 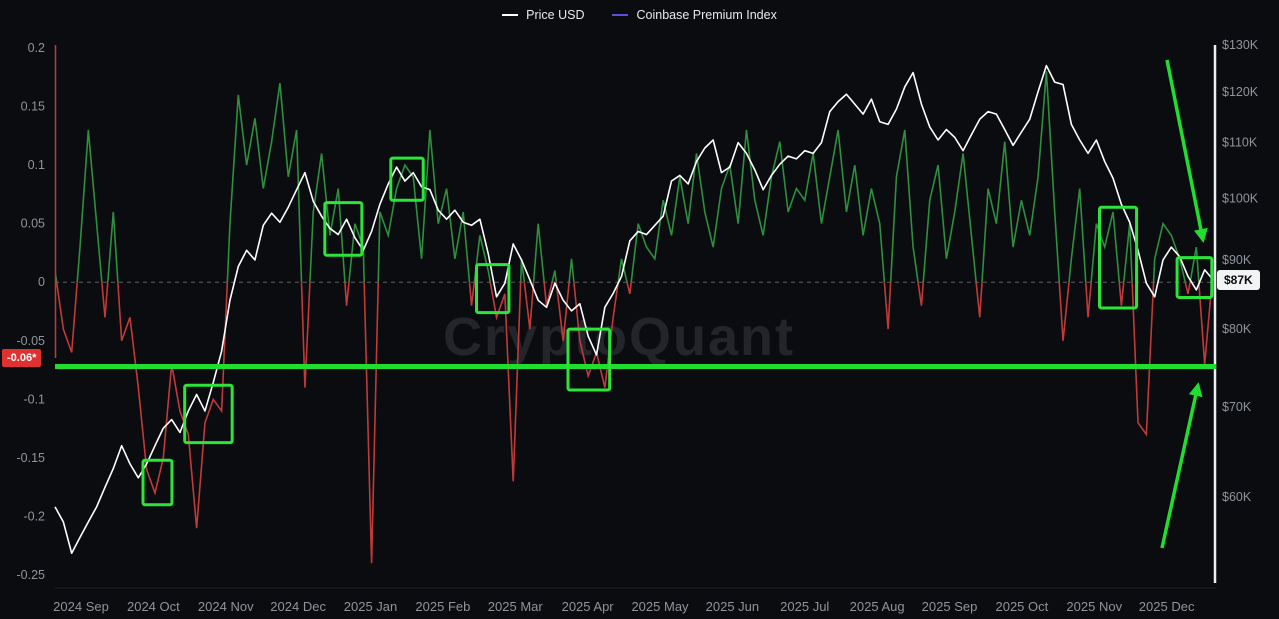 I want to click on x-axis-label: 2025 Jun, so click(x=733, y=606).